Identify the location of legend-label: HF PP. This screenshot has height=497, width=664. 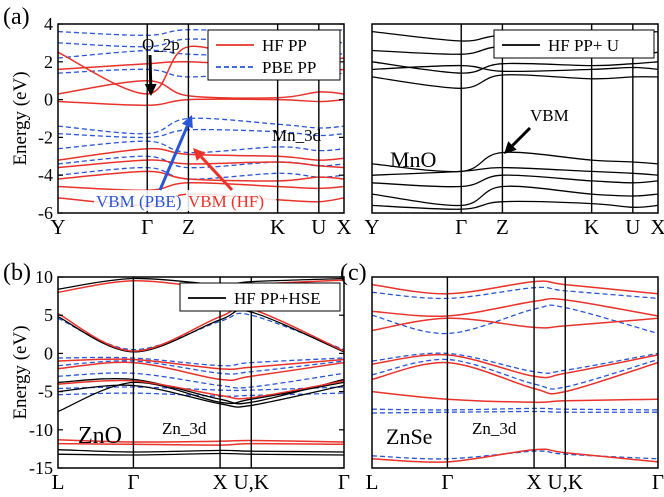
(284, 45).